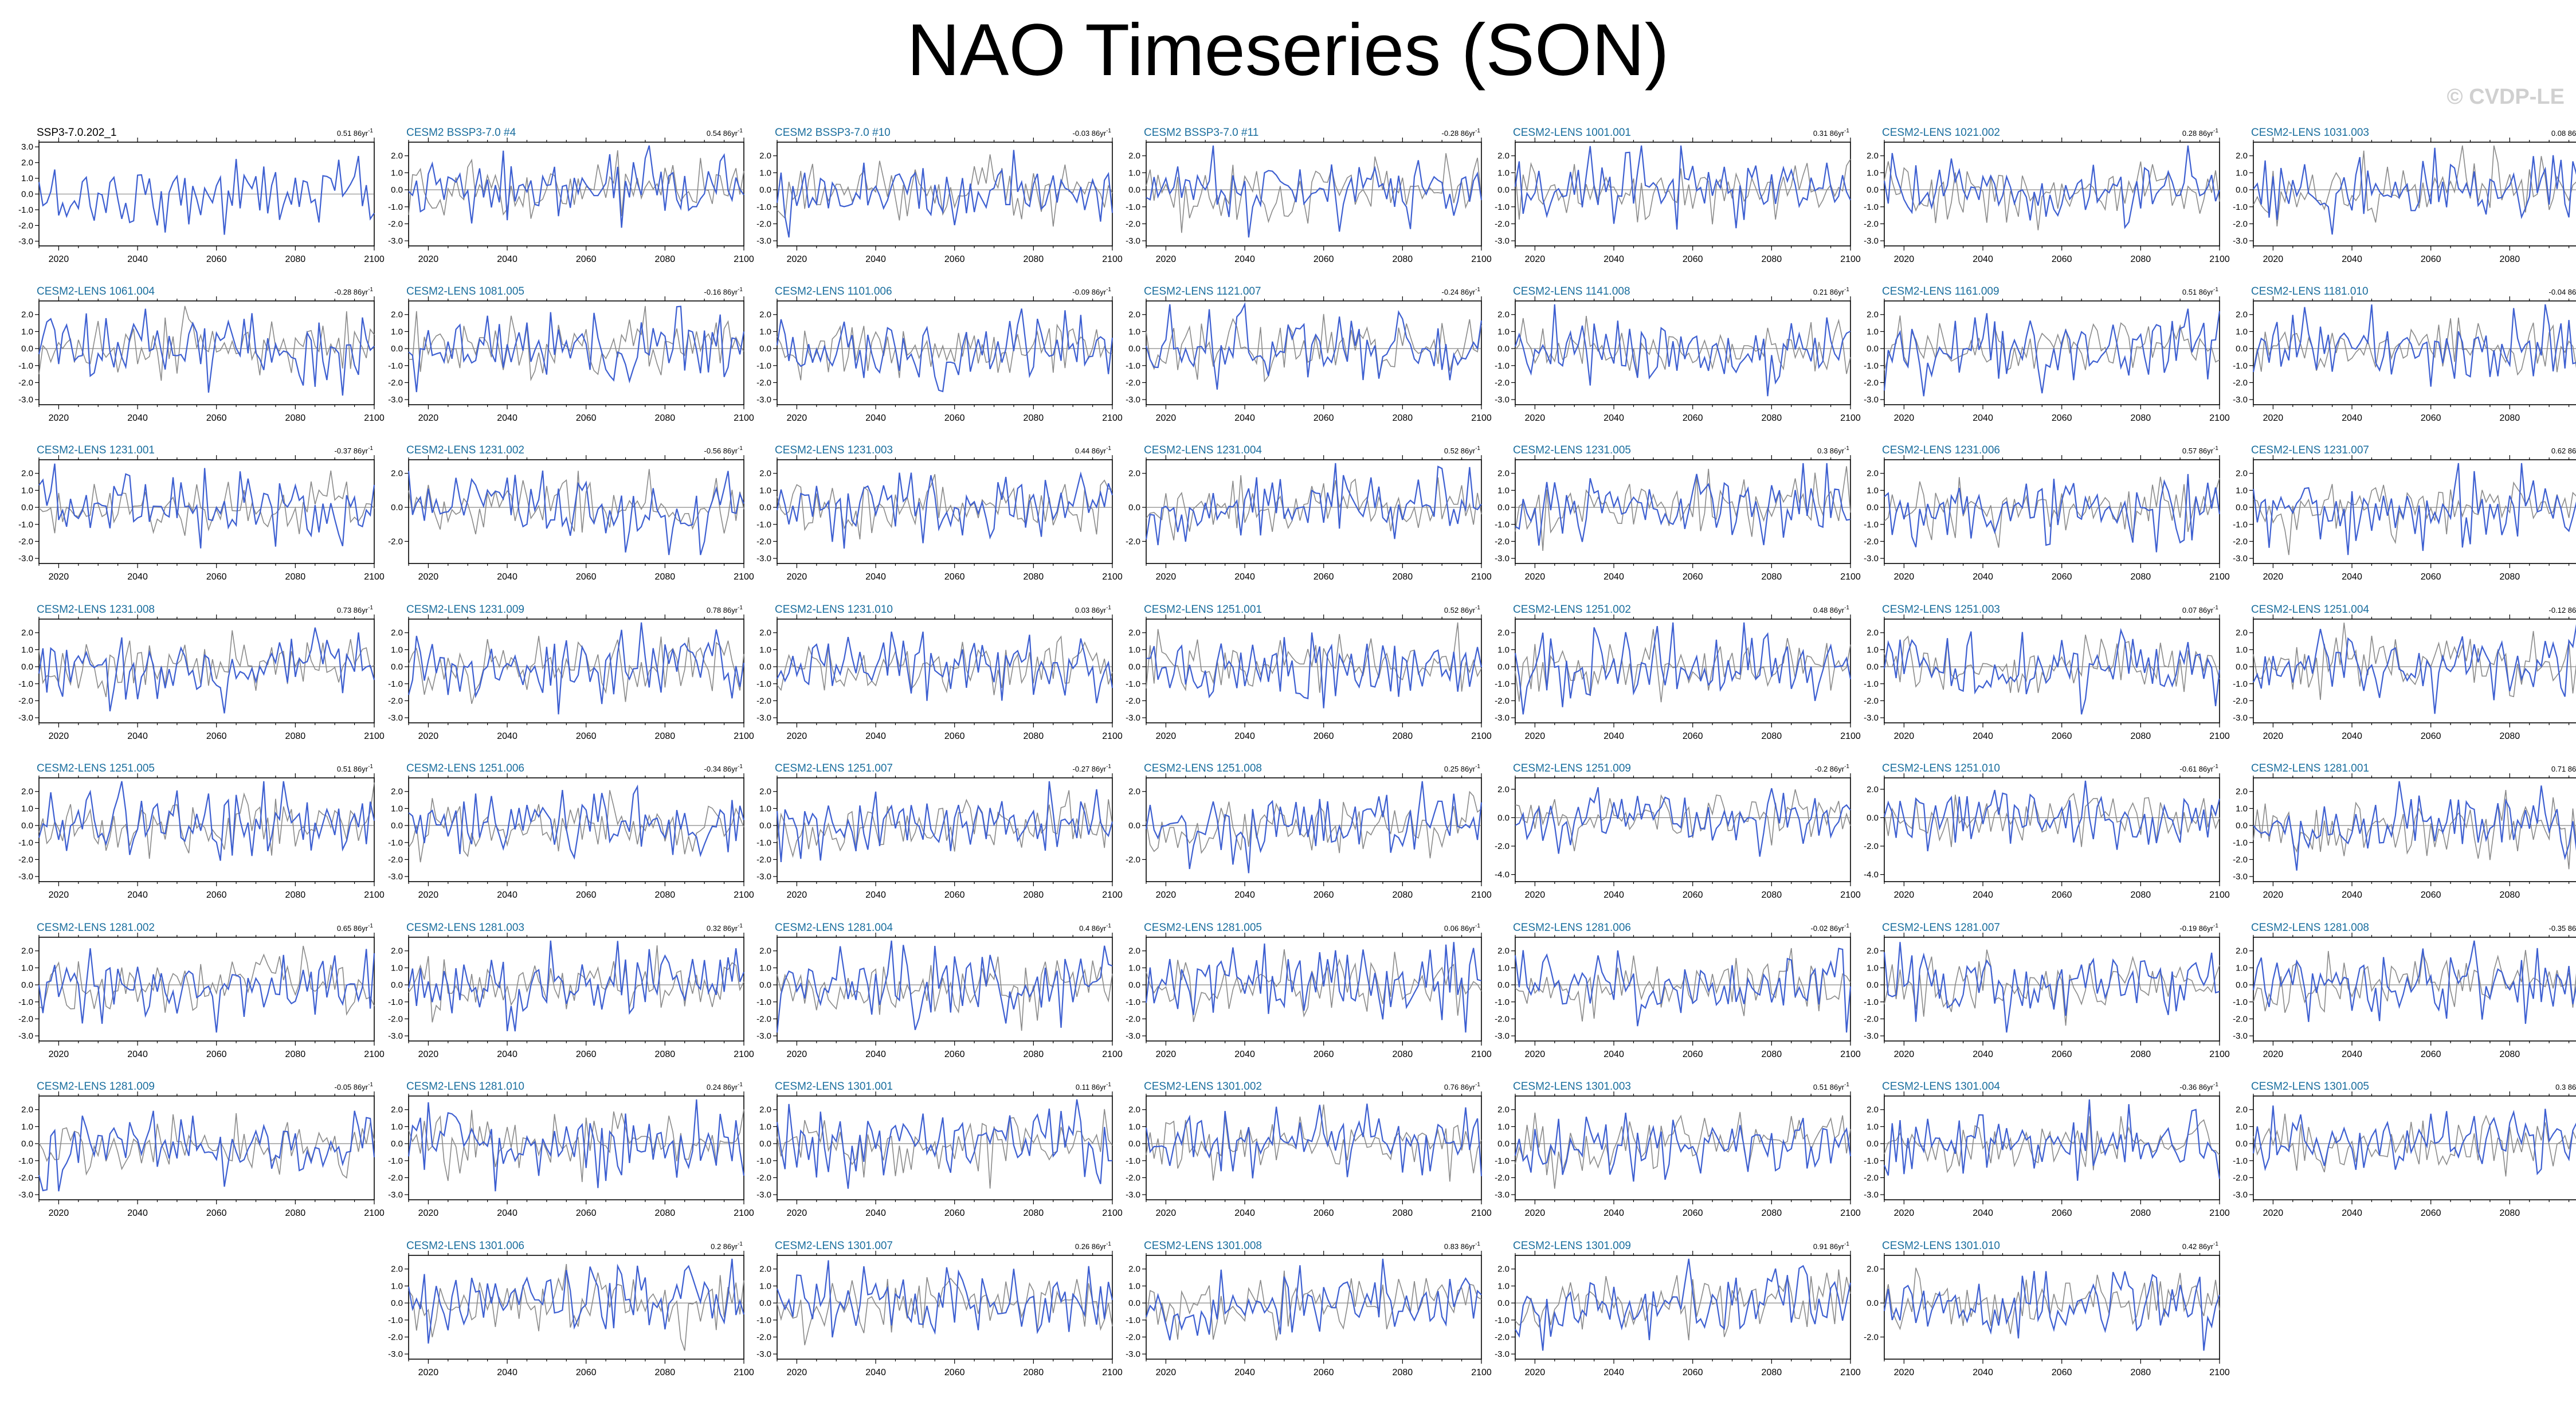 Image resolution: width=2576 pixels, height=1409 pixels. I want to click on panel-trend: -0.24 86yr-1, so click(1461, 292).